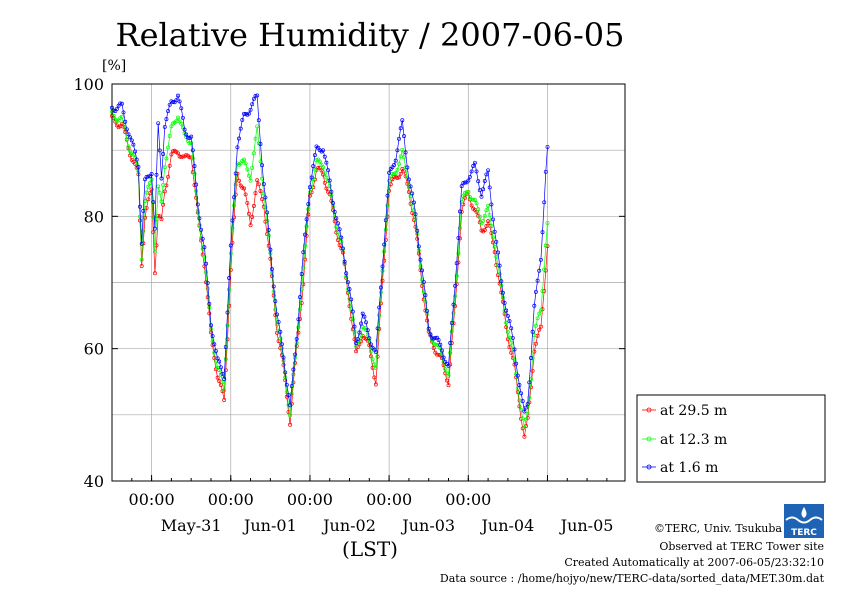 The height and width of the screenshot is (595, 842). I want to click on logo-wave-icon, so click(804, 520).